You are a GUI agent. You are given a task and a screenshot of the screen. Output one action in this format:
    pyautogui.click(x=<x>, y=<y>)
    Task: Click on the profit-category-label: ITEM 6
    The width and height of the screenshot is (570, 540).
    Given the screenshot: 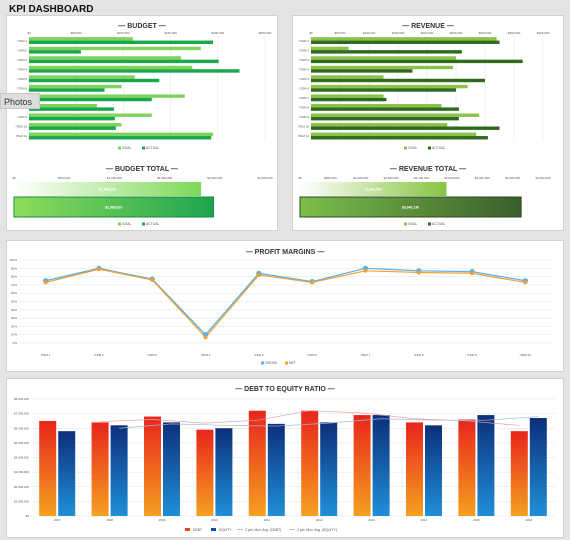 What is the action you would take?
    pyautogui.click(x=312, y=355)
    